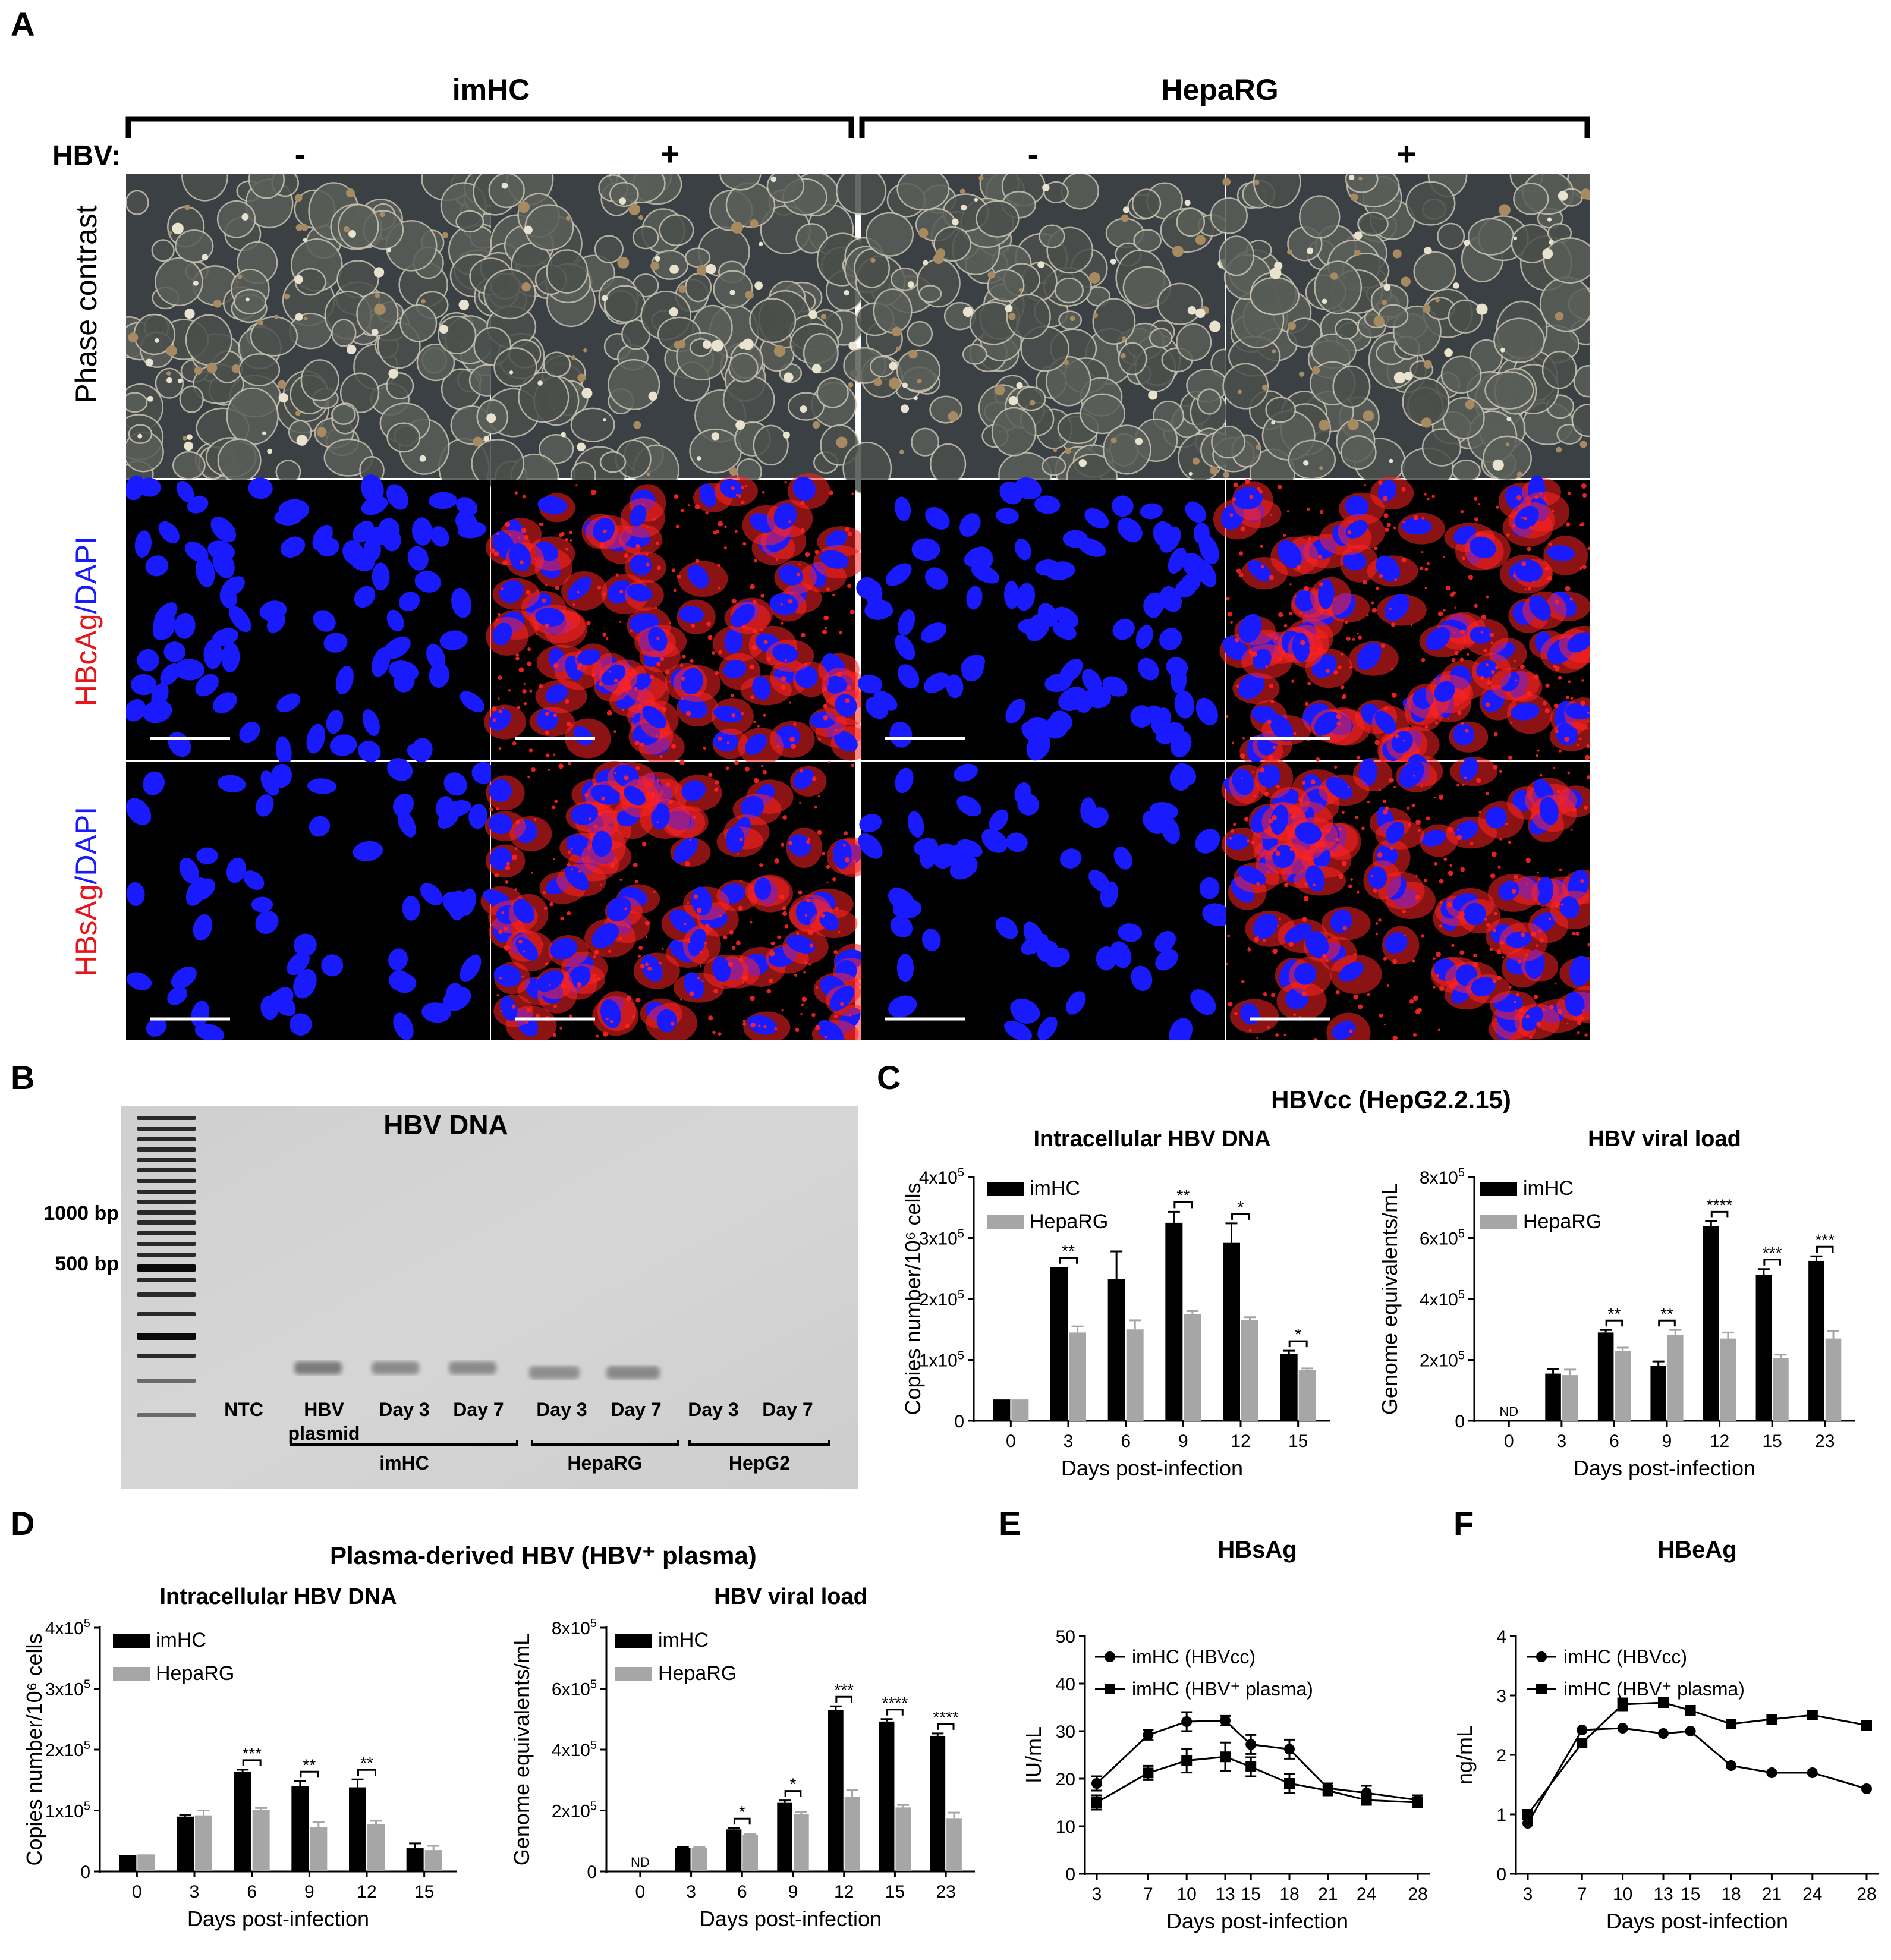  What do you see at coordinates (1622, 1894) in the screenshot?
I see `x-tick-label: 10` at bounding box center [1622, 1894].